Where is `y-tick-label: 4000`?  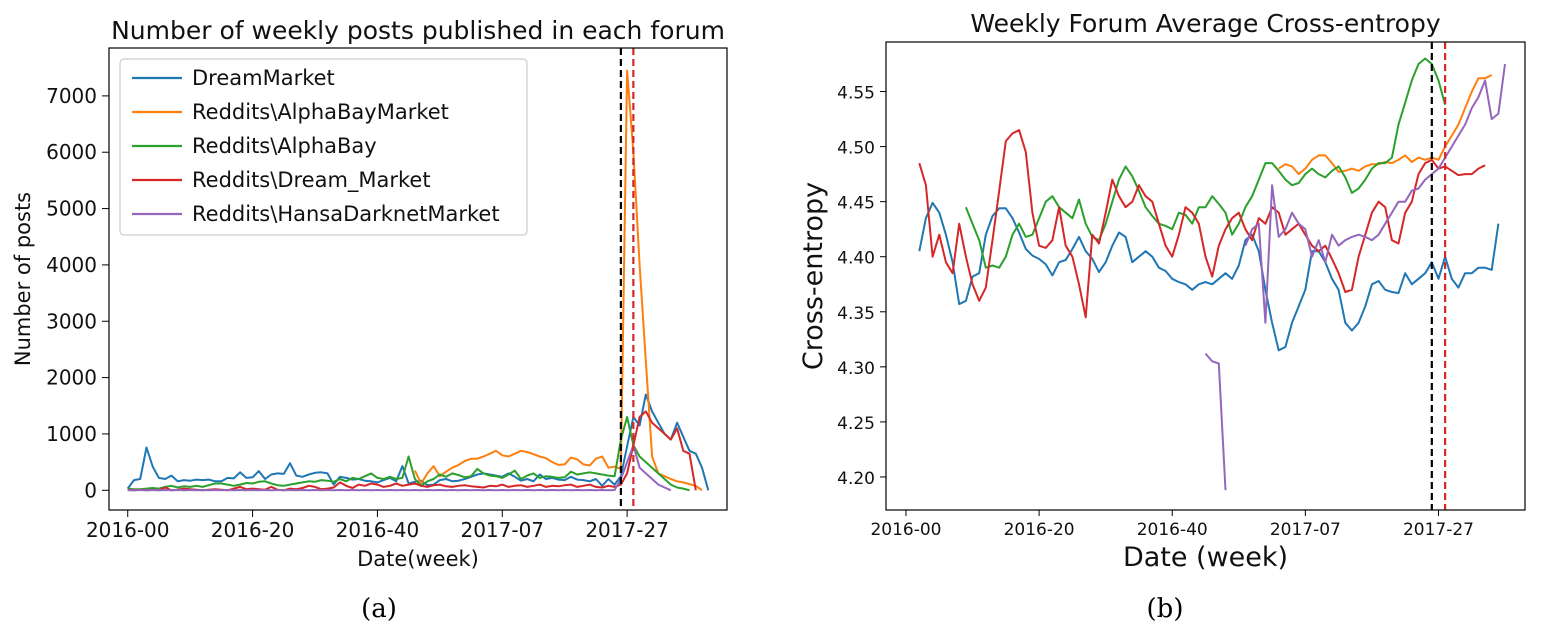
y-tick-label: 4000 is located at coordinates (71, 265).